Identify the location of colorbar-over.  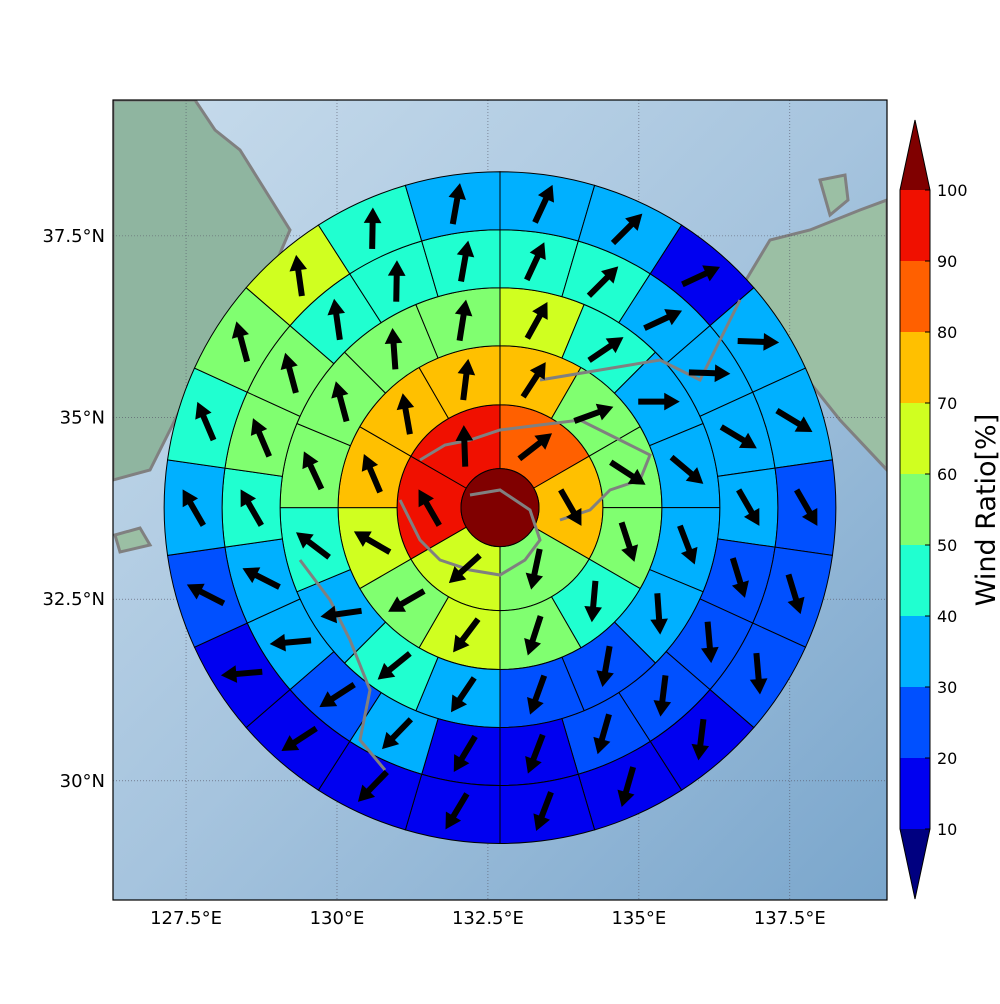
(915, 155).